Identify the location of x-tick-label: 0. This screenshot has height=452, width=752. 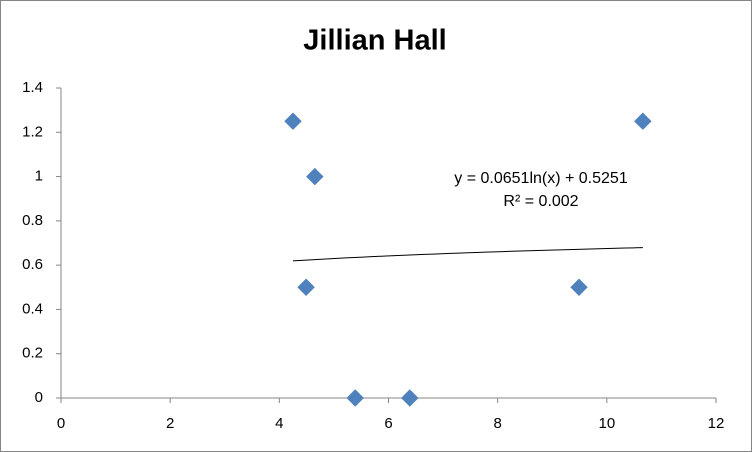
(61, 423).